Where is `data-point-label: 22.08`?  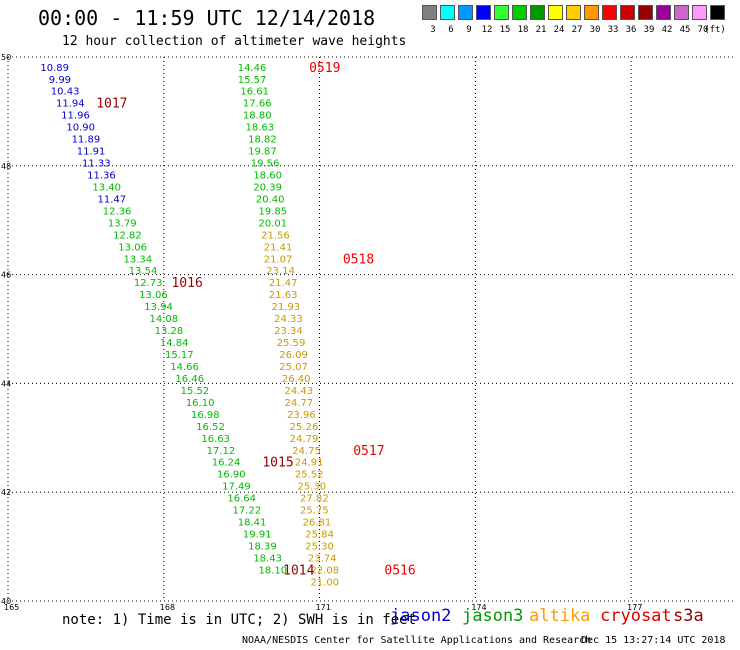
data-point-label: 22.08 is located at coordinates (324, 570).